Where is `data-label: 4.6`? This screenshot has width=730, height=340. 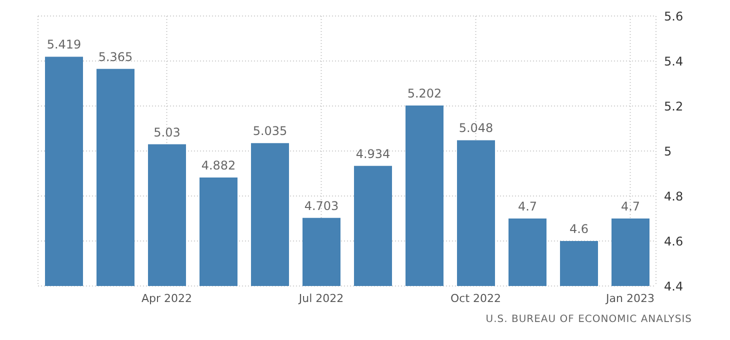
data-label: 4.6 is located at coordinates (579, 229).